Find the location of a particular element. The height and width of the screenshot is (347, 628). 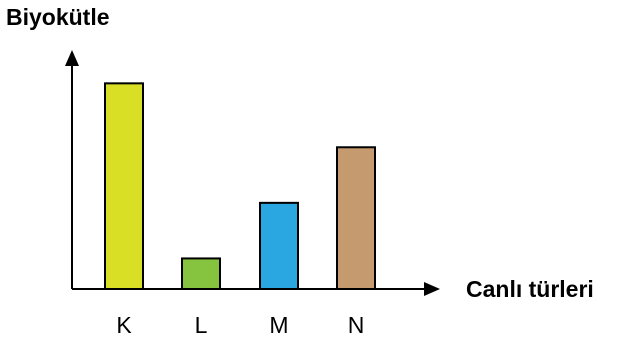

bar-l is located at coordinates (201, 274).